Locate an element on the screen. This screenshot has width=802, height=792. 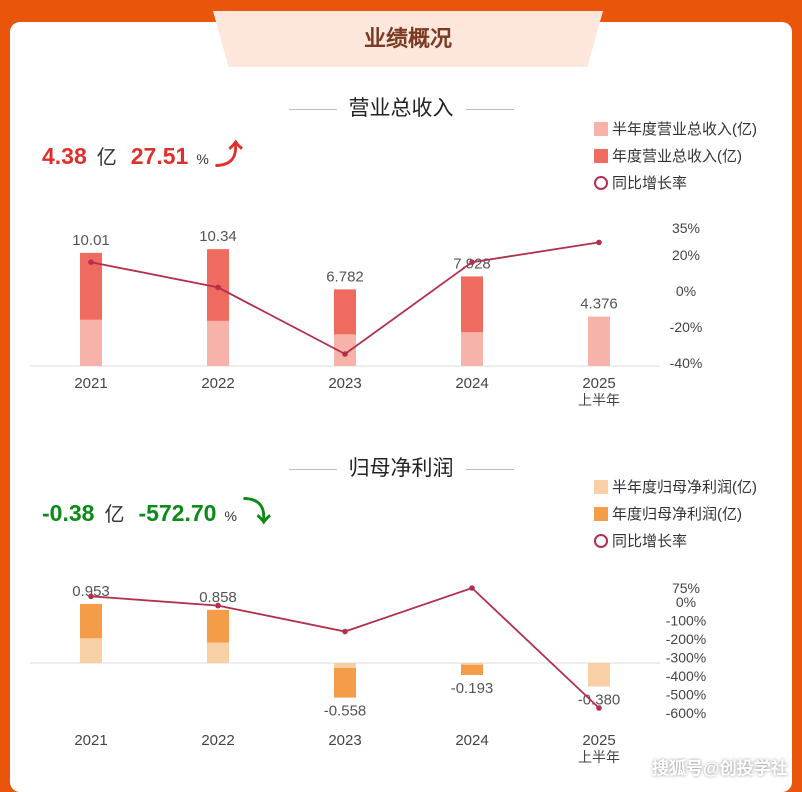
profit-stat-pct-unit: % is located at coordinates (230, 516).